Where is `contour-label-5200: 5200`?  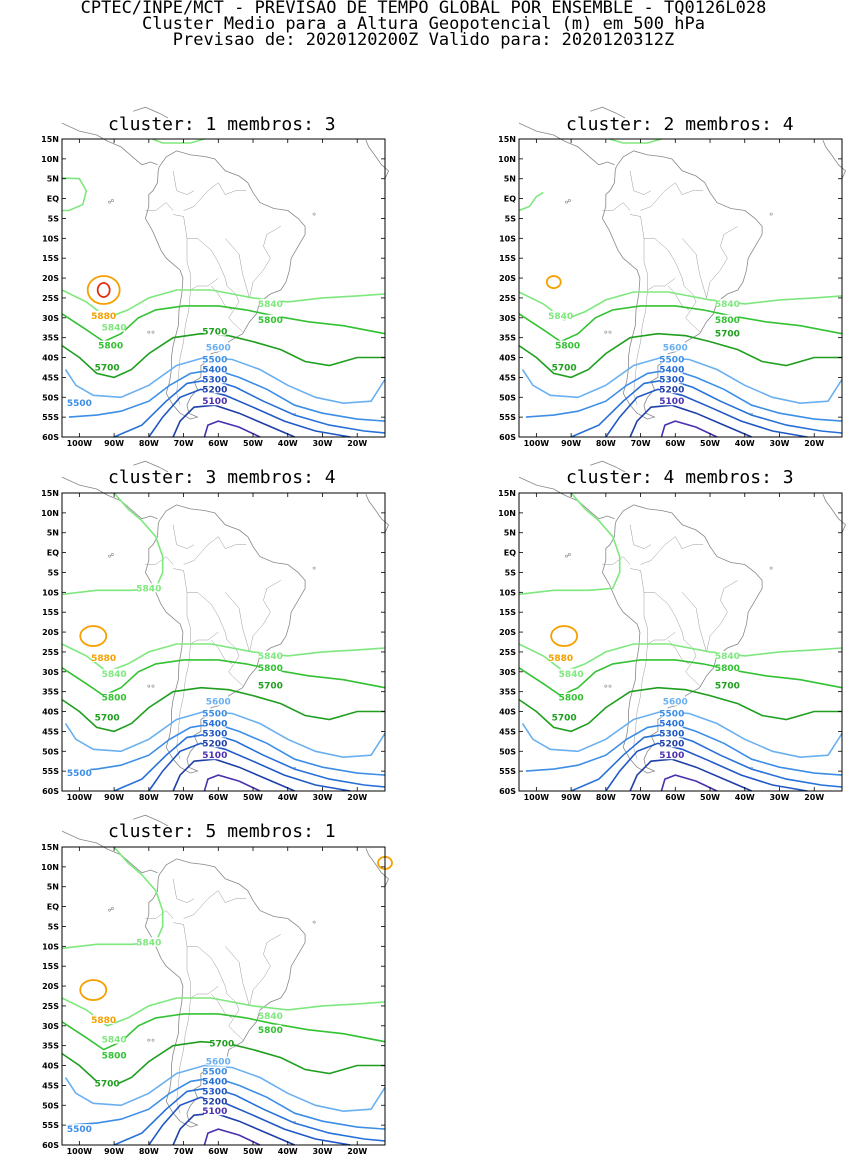
contour-label-5200: 5200 is located at coordinates (671, 390).